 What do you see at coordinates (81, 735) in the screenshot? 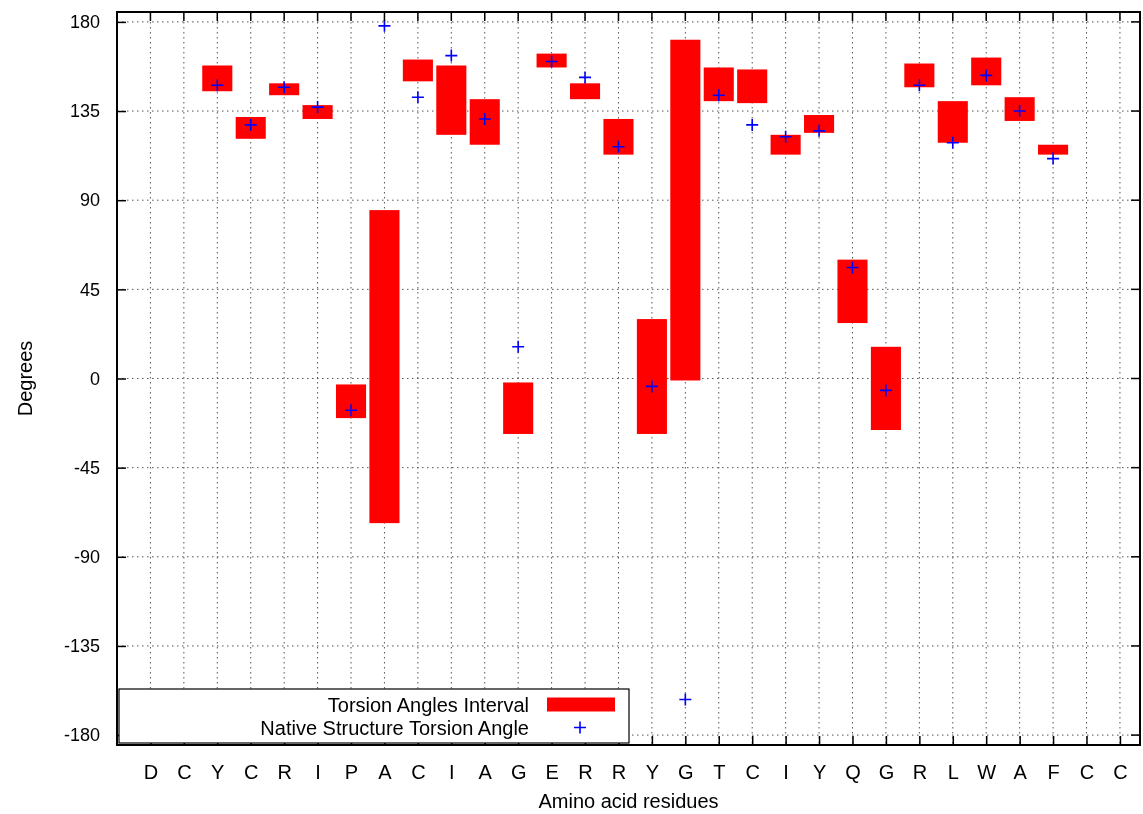
I see `y-tick-label: -180` at bounding box center [81, 735].